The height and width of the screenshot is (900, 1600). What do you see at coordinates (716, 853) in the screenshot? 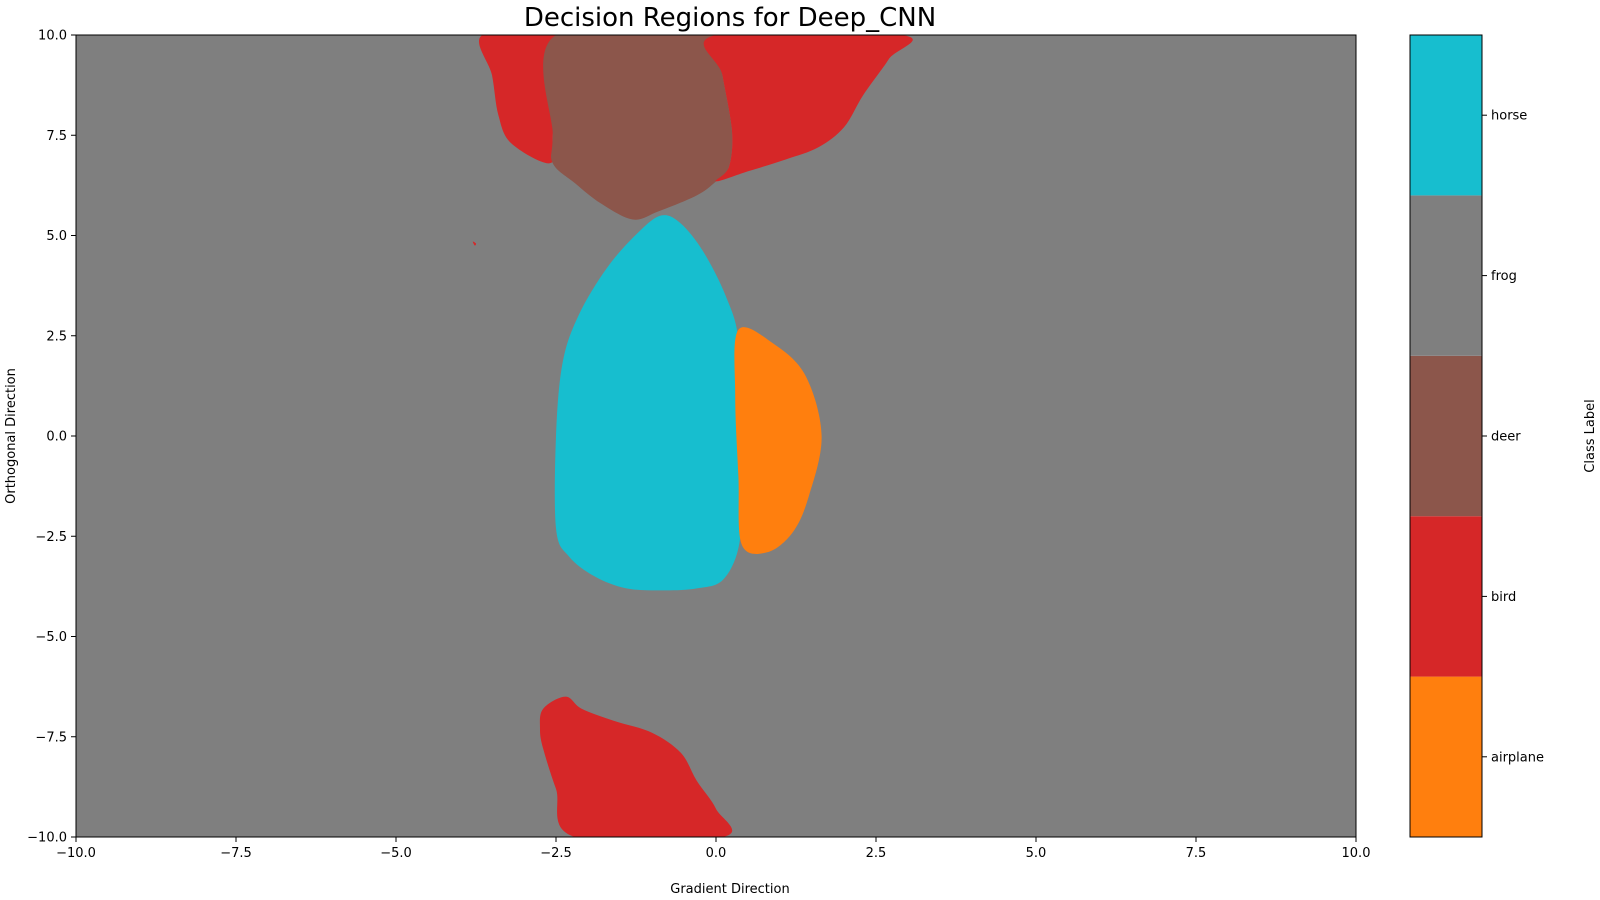
I see `x-tick-label: 0.0` at bounding box center [716, 853].